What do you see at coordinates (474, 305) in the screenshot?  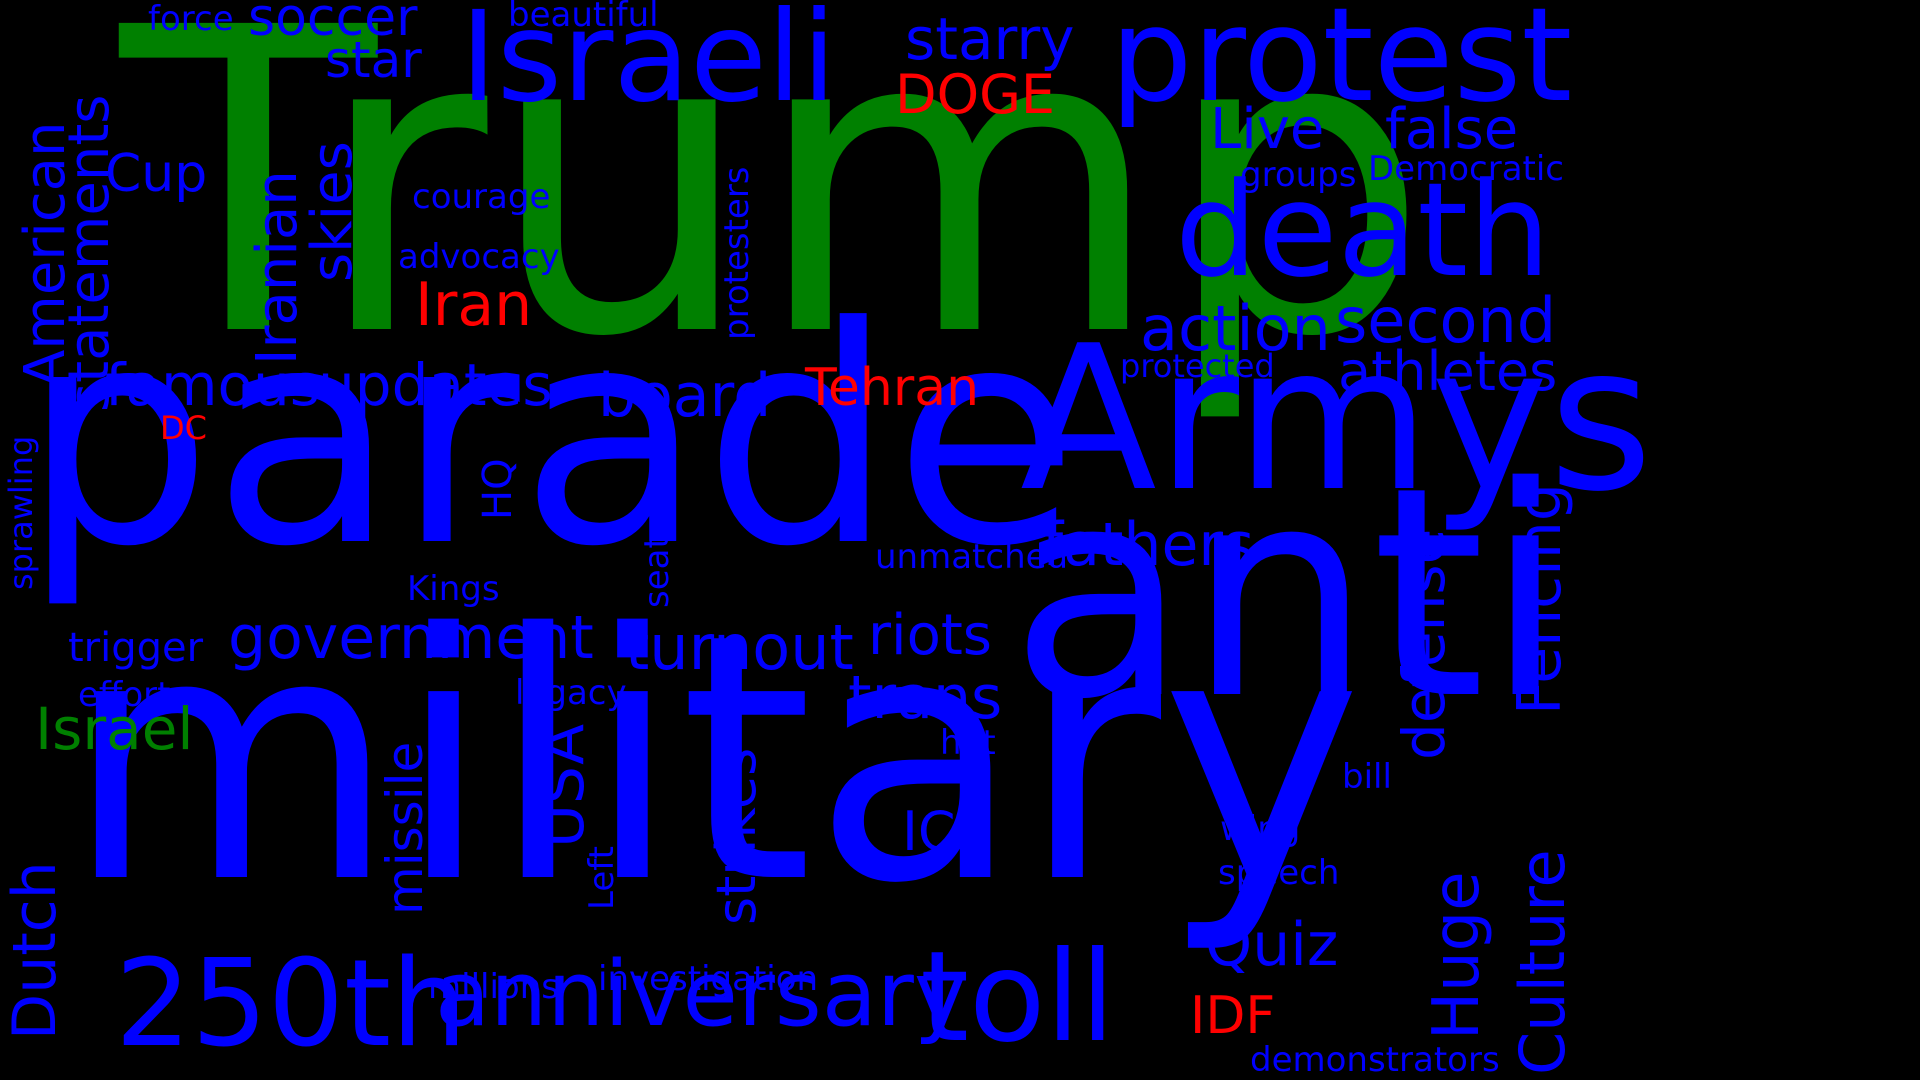 I see `word-iran: Iran` at bounding box center [474, 305].